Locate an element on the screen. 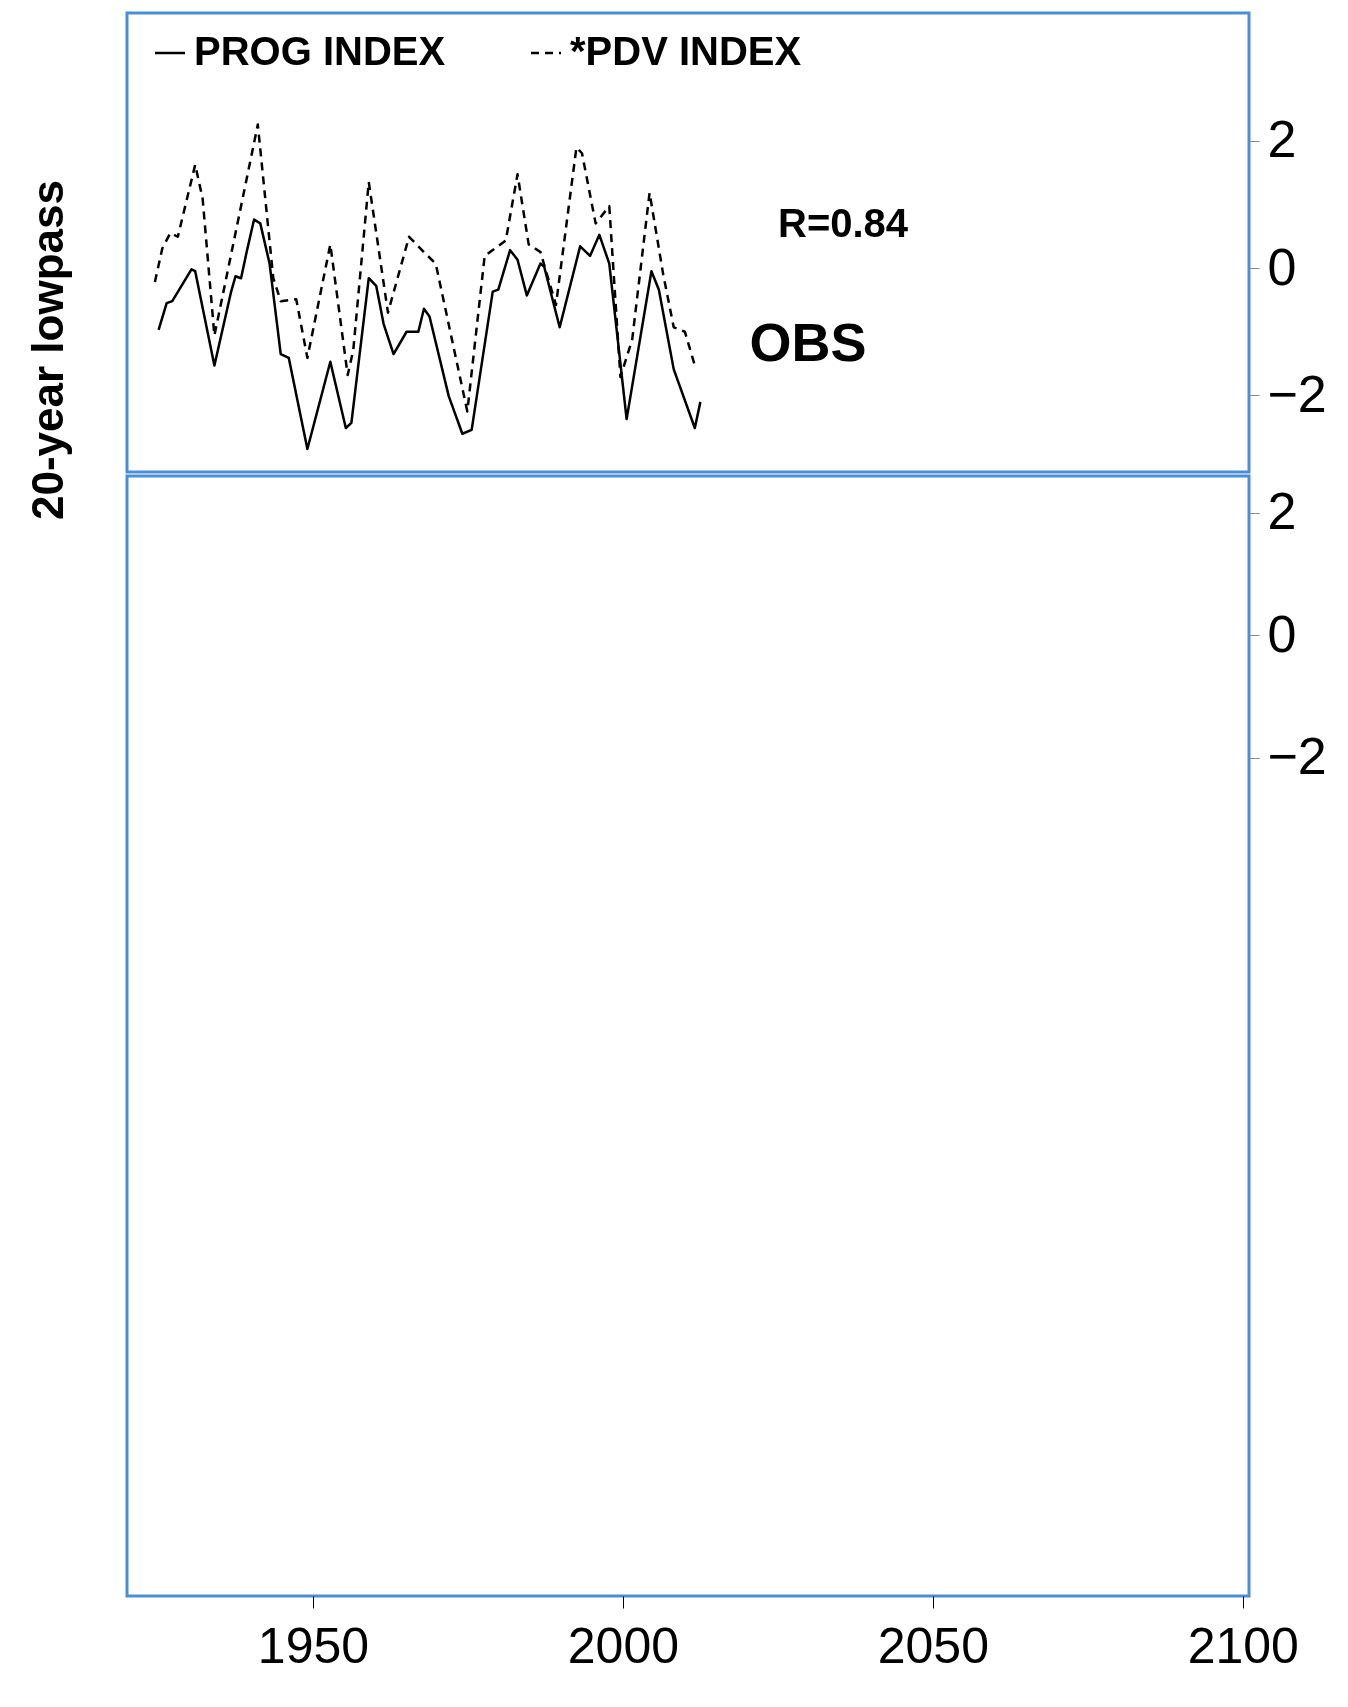 The image size is (1348, 1707). annotation: OBS is located at coordinates (808, 342).